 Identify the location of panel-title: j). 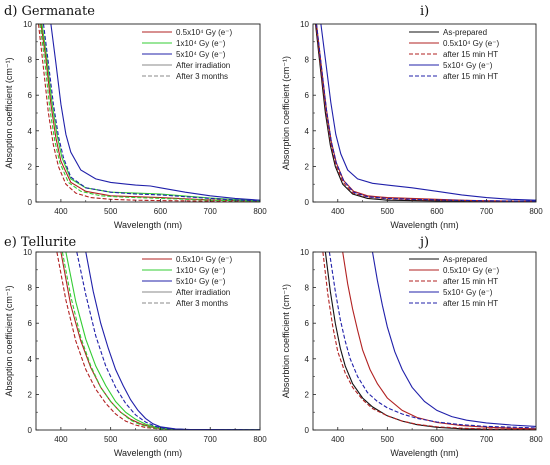
(423, 242).